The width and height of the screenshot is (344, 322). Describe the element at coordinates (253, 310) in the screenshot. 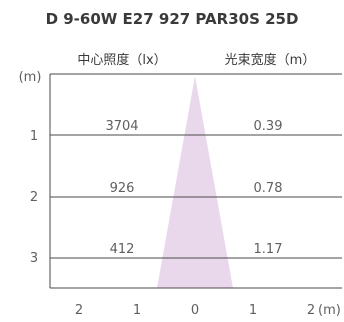

I see `x-tick-right-1: 1` at that location.